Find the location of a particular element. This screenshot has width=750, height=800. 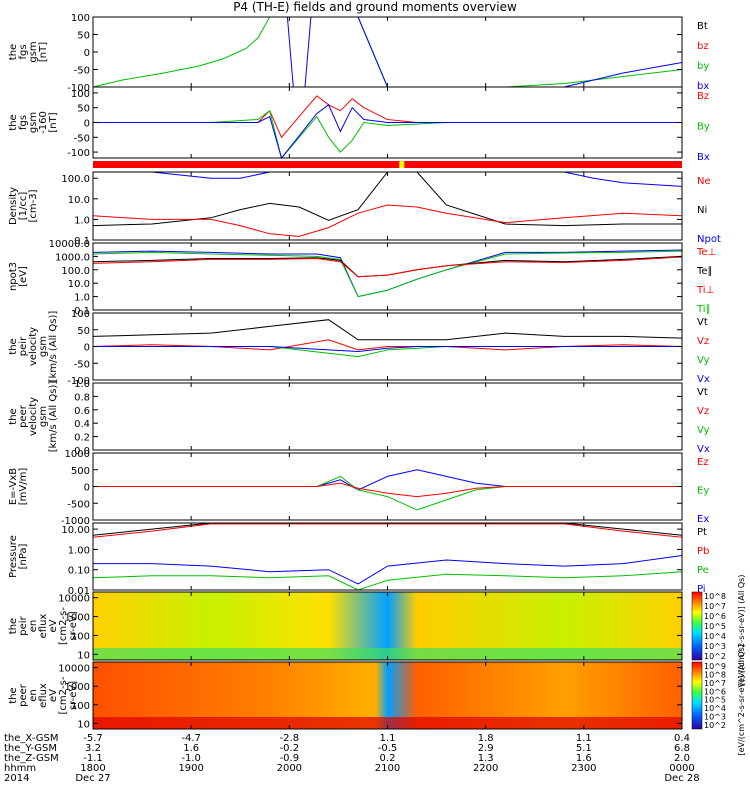

y-tick-label: 1.00 is located at coordinates (79, 550).